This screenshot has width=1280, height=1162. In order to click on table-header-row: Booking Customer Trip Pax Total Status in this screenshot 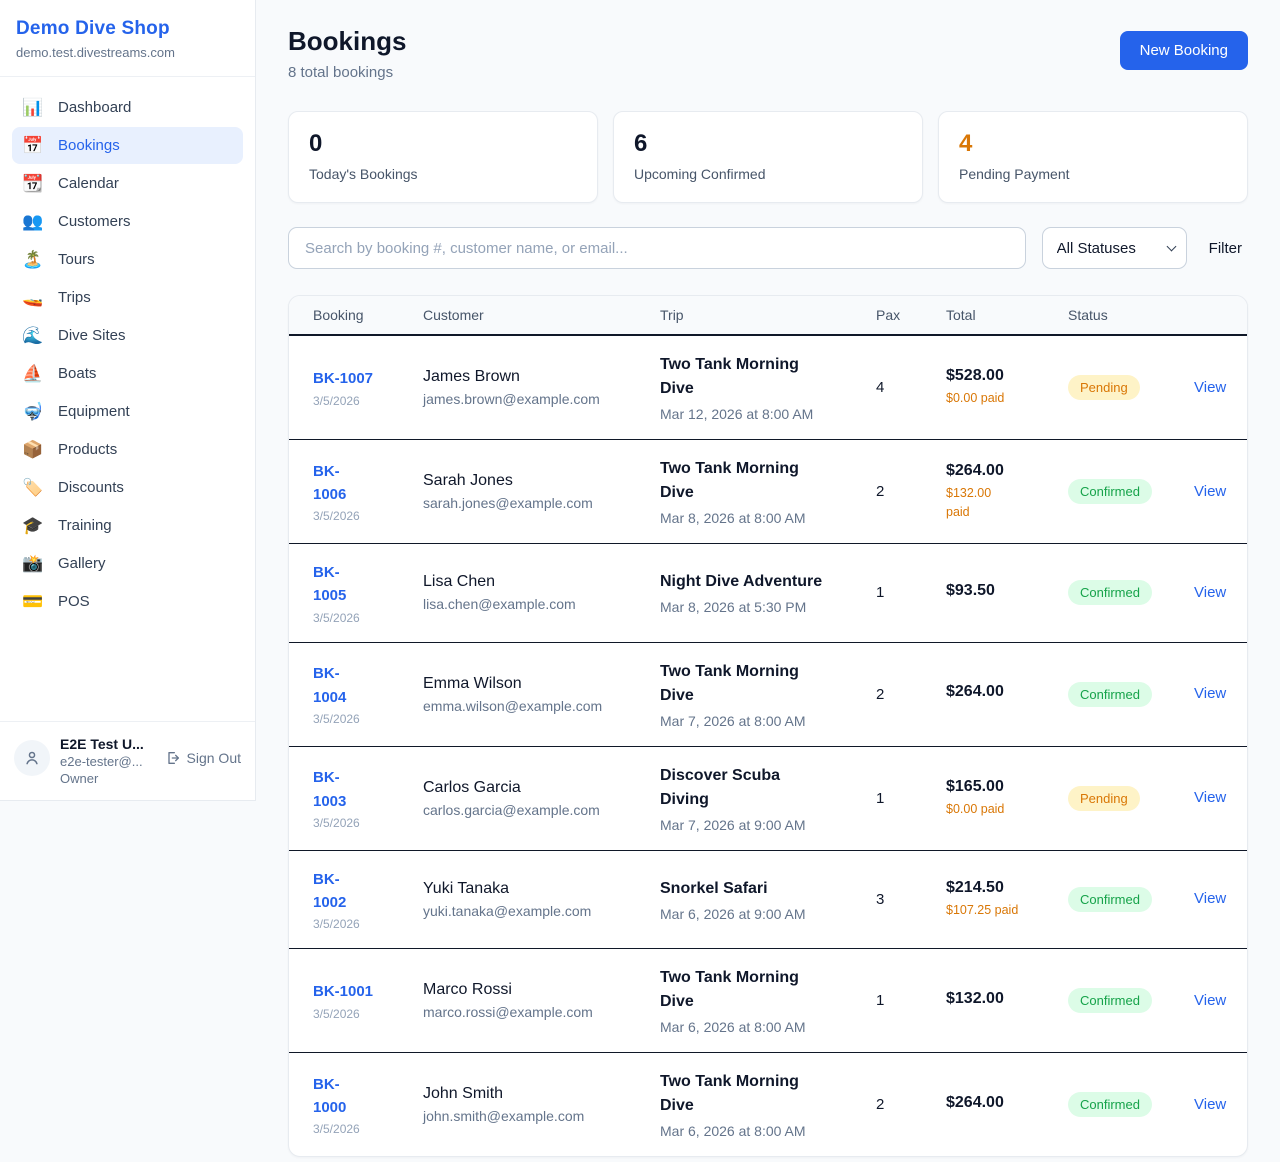, I will do `click(768, 316)`.